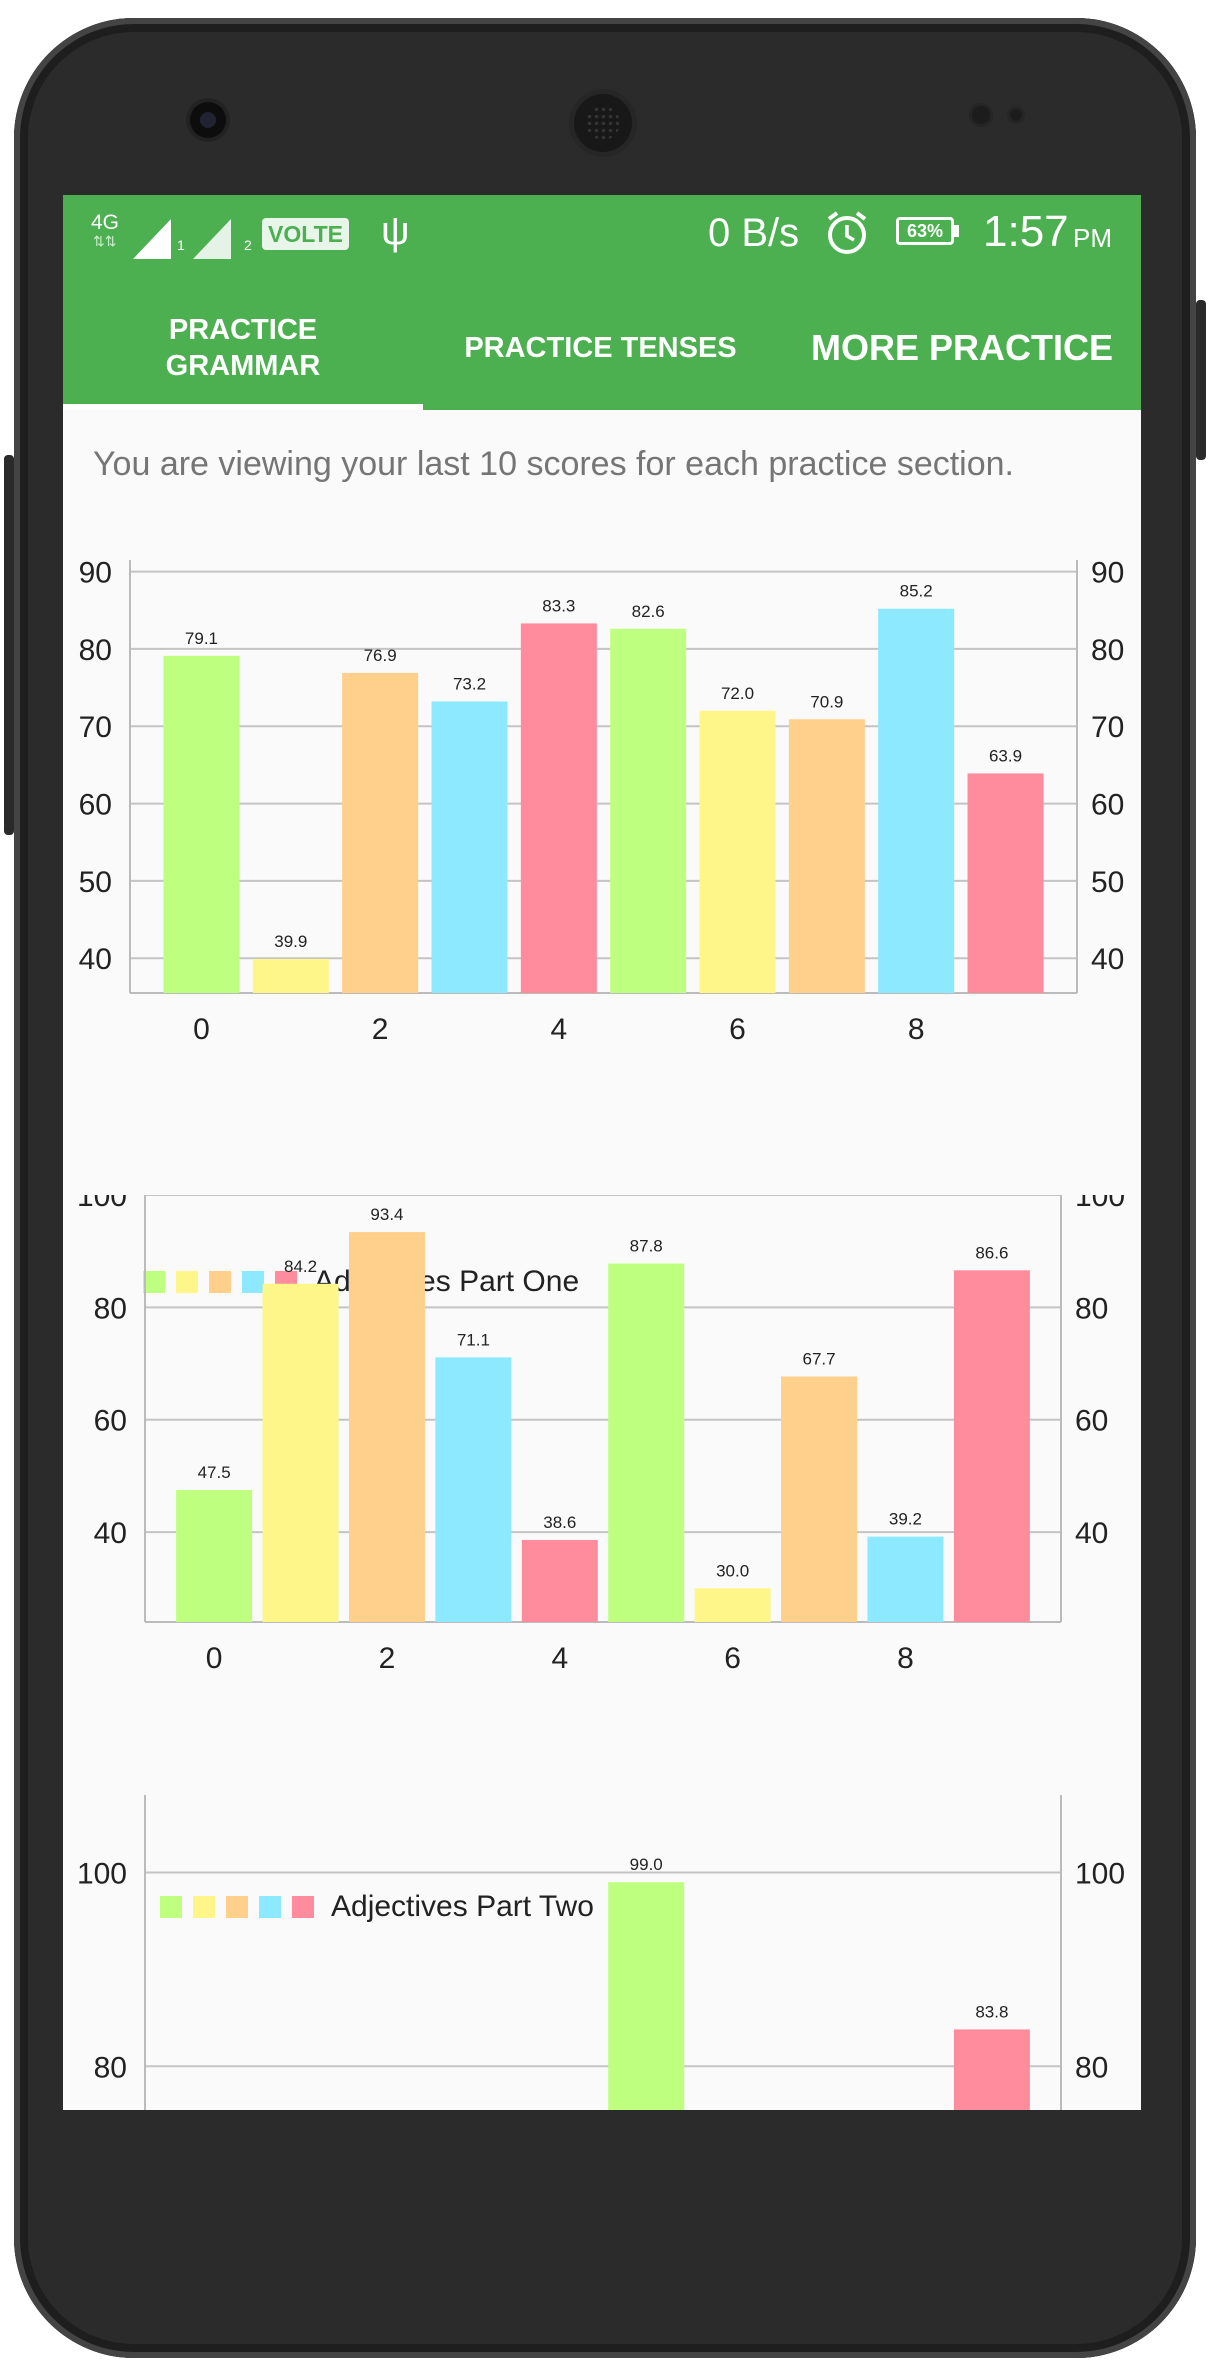 This screenshot has height=2375, width=1210. Describe the element at coordinates (991, 1252) in the screenshot. I see `bar-value-label: 86.6` at that location.